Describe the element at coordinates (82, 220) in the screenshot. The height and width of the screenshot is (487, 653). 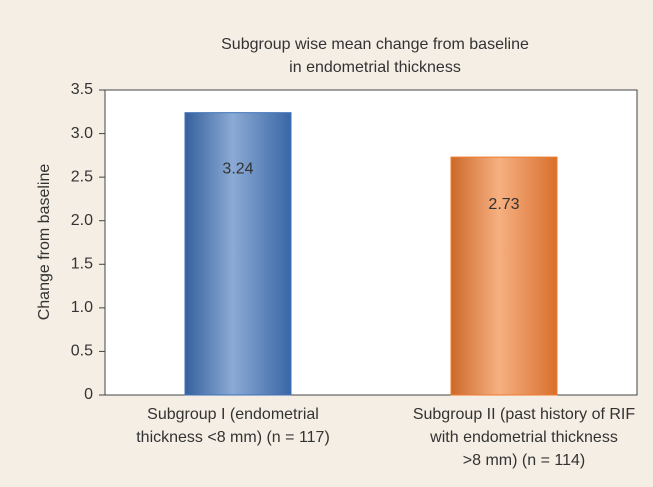
I see `y-tick-label: 2.0` at that location.